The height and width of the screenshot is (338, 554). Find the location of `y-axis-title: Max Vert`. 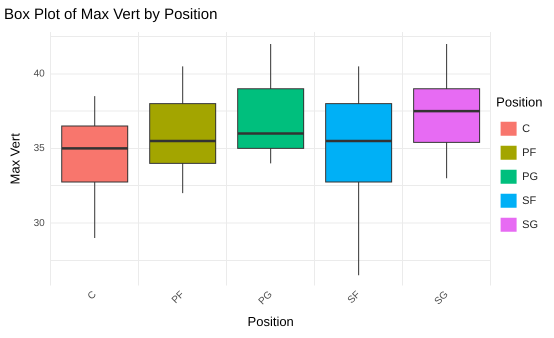

y-axis-title: Max Vert is located at coordinates (14, 158).